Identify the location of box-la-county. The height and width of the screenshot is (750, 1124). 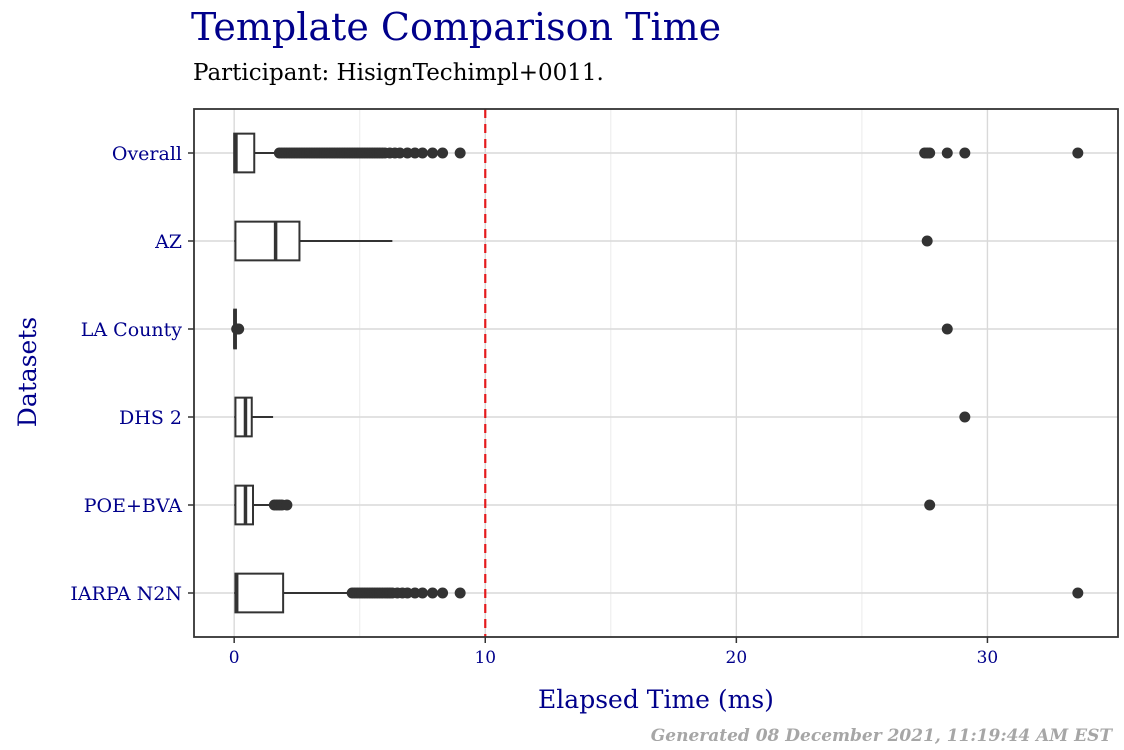
(592, 329).